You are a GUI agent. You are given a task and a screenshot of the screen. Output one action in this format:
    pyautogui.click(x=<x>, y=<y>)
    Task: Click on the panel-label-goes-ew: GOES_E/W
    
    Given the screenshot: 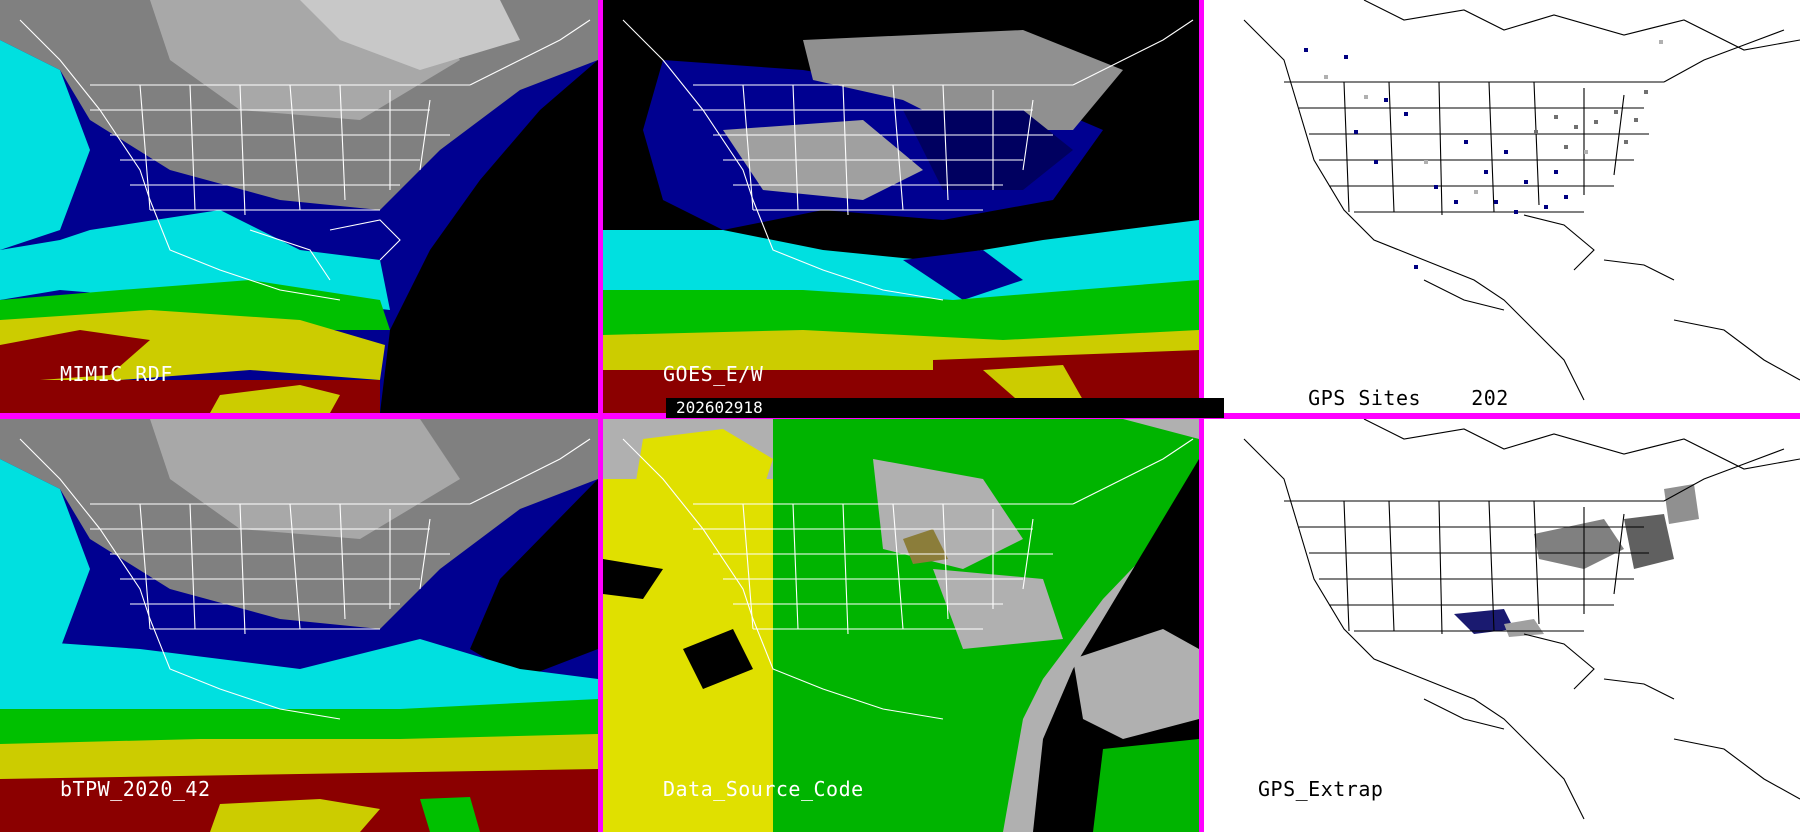 What is the action you would take?
    pyautogui.click(x=713, y=374)
    